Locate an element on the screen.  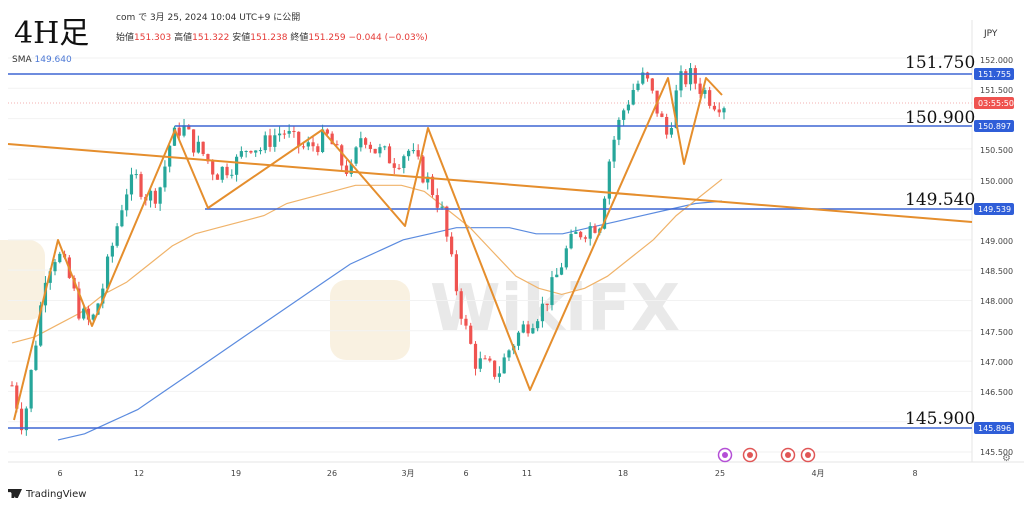
time-axis: 6 12 19 26 3月 6 11 18 25 4月 8 is located at coordinates (487, 473).